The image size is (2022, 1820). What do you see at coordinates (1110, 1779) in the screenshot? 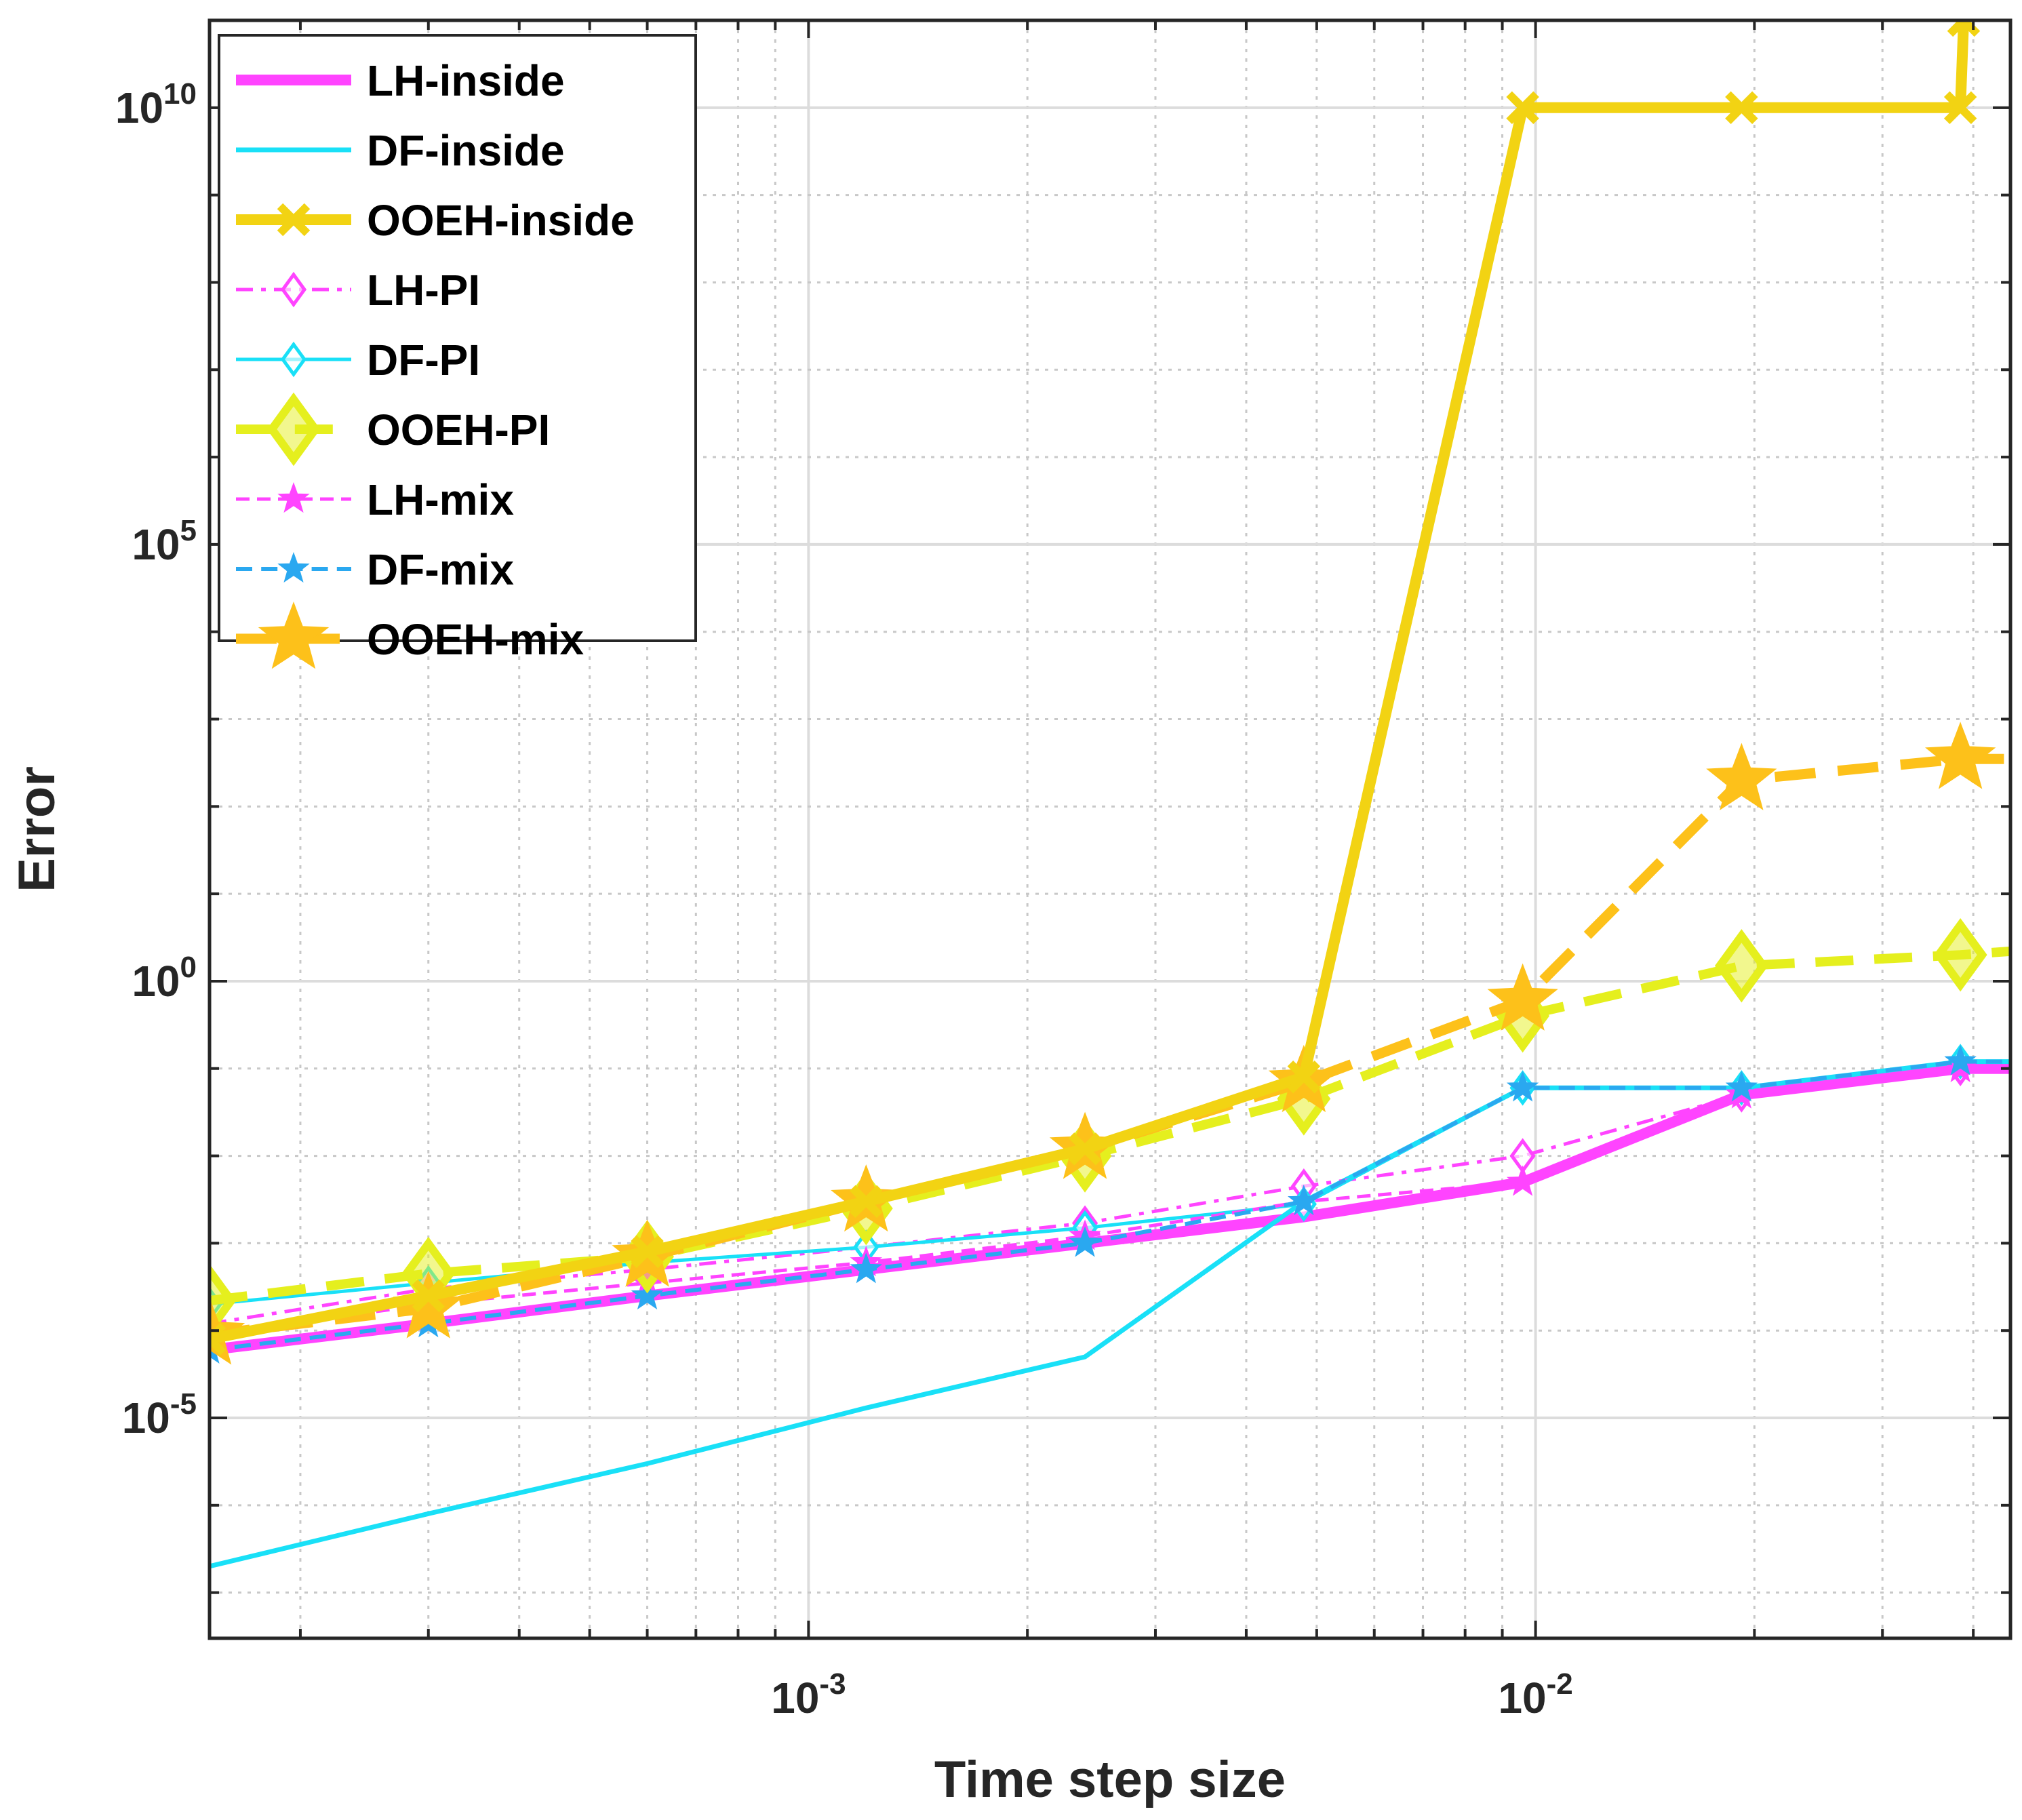
I see `x-axis-title: Time step size` at bounding box center [1110, 1779].